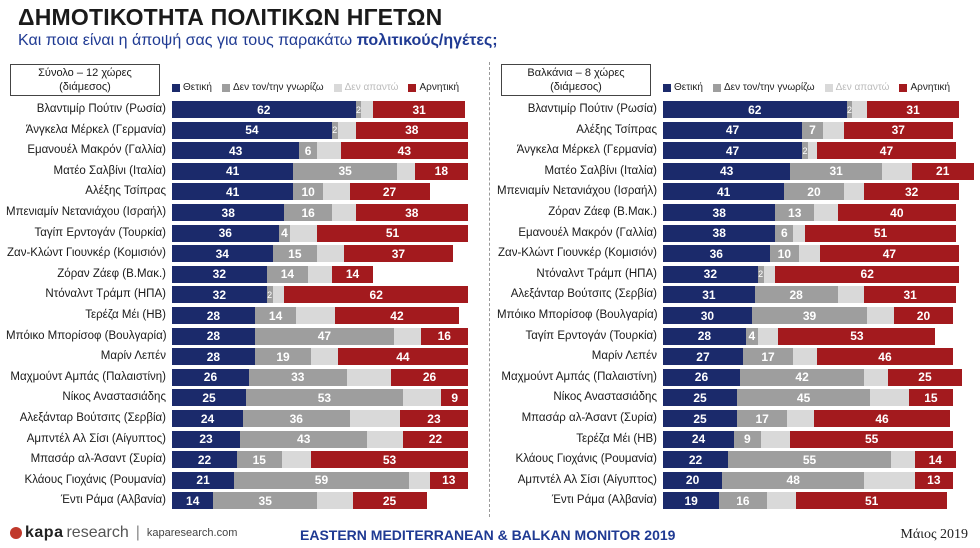  Describe the element at coordinates (246, 275) in the screenshot. I see `chart-row: Ζόραν Ζάεφ (Β.Μακ.) 32 14 14` at that location.